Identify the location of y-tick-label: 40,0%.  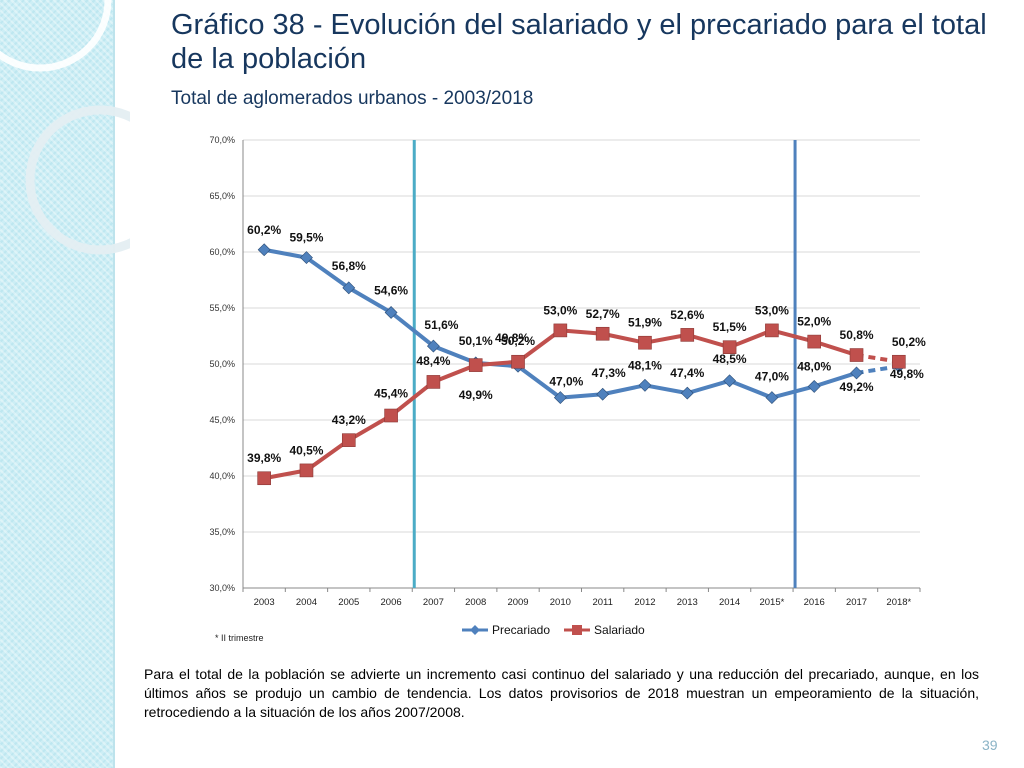
(222, 476).